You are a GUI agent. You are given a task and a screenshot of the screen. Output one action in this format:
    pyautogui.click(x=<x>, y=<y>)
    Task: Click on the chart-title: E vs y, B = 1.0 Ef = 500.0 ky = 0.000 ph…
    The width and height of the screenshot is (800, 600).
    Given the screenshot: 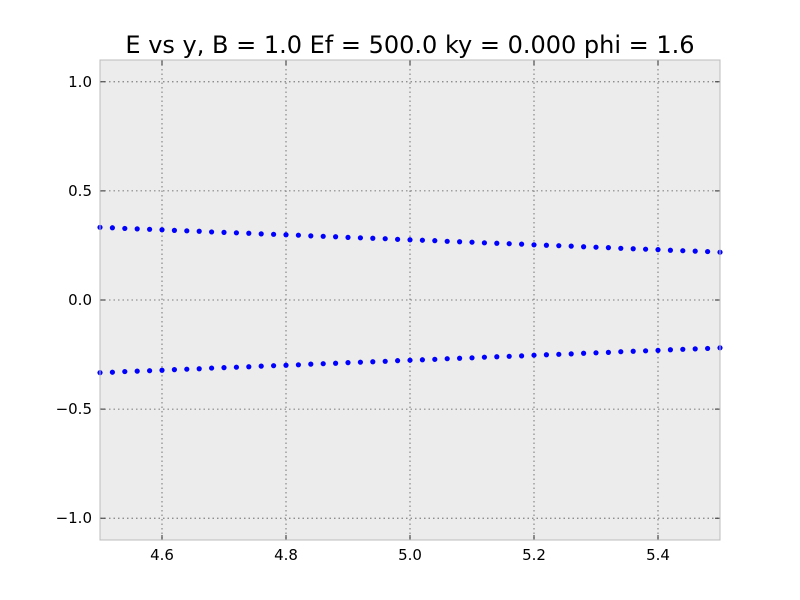 What is the action you would take?
    pyautogui.click(x=409, y=45)
    